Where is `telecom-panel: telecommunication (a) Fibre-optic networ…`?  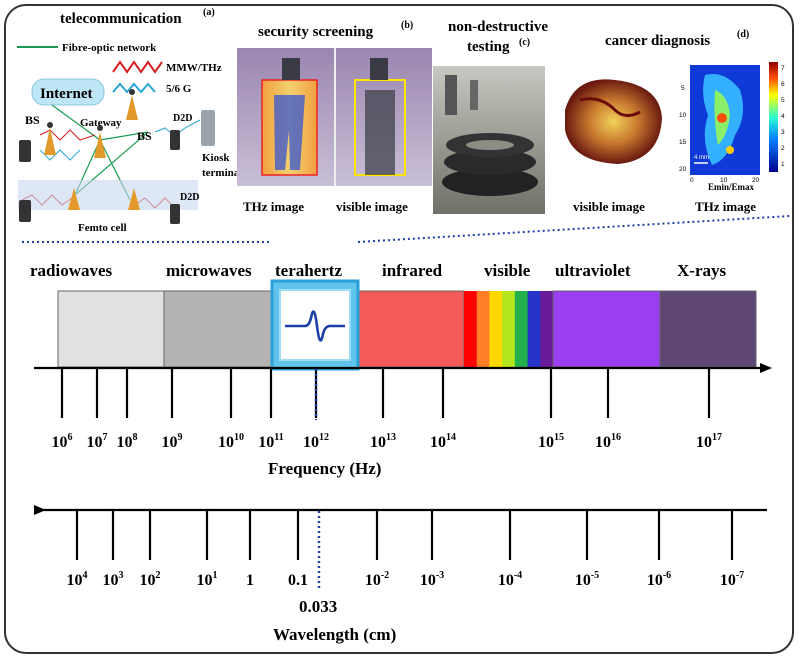
telecom-panel: telecommunication (a) Fibre-optic networ… is located at coordinates (129, 120).